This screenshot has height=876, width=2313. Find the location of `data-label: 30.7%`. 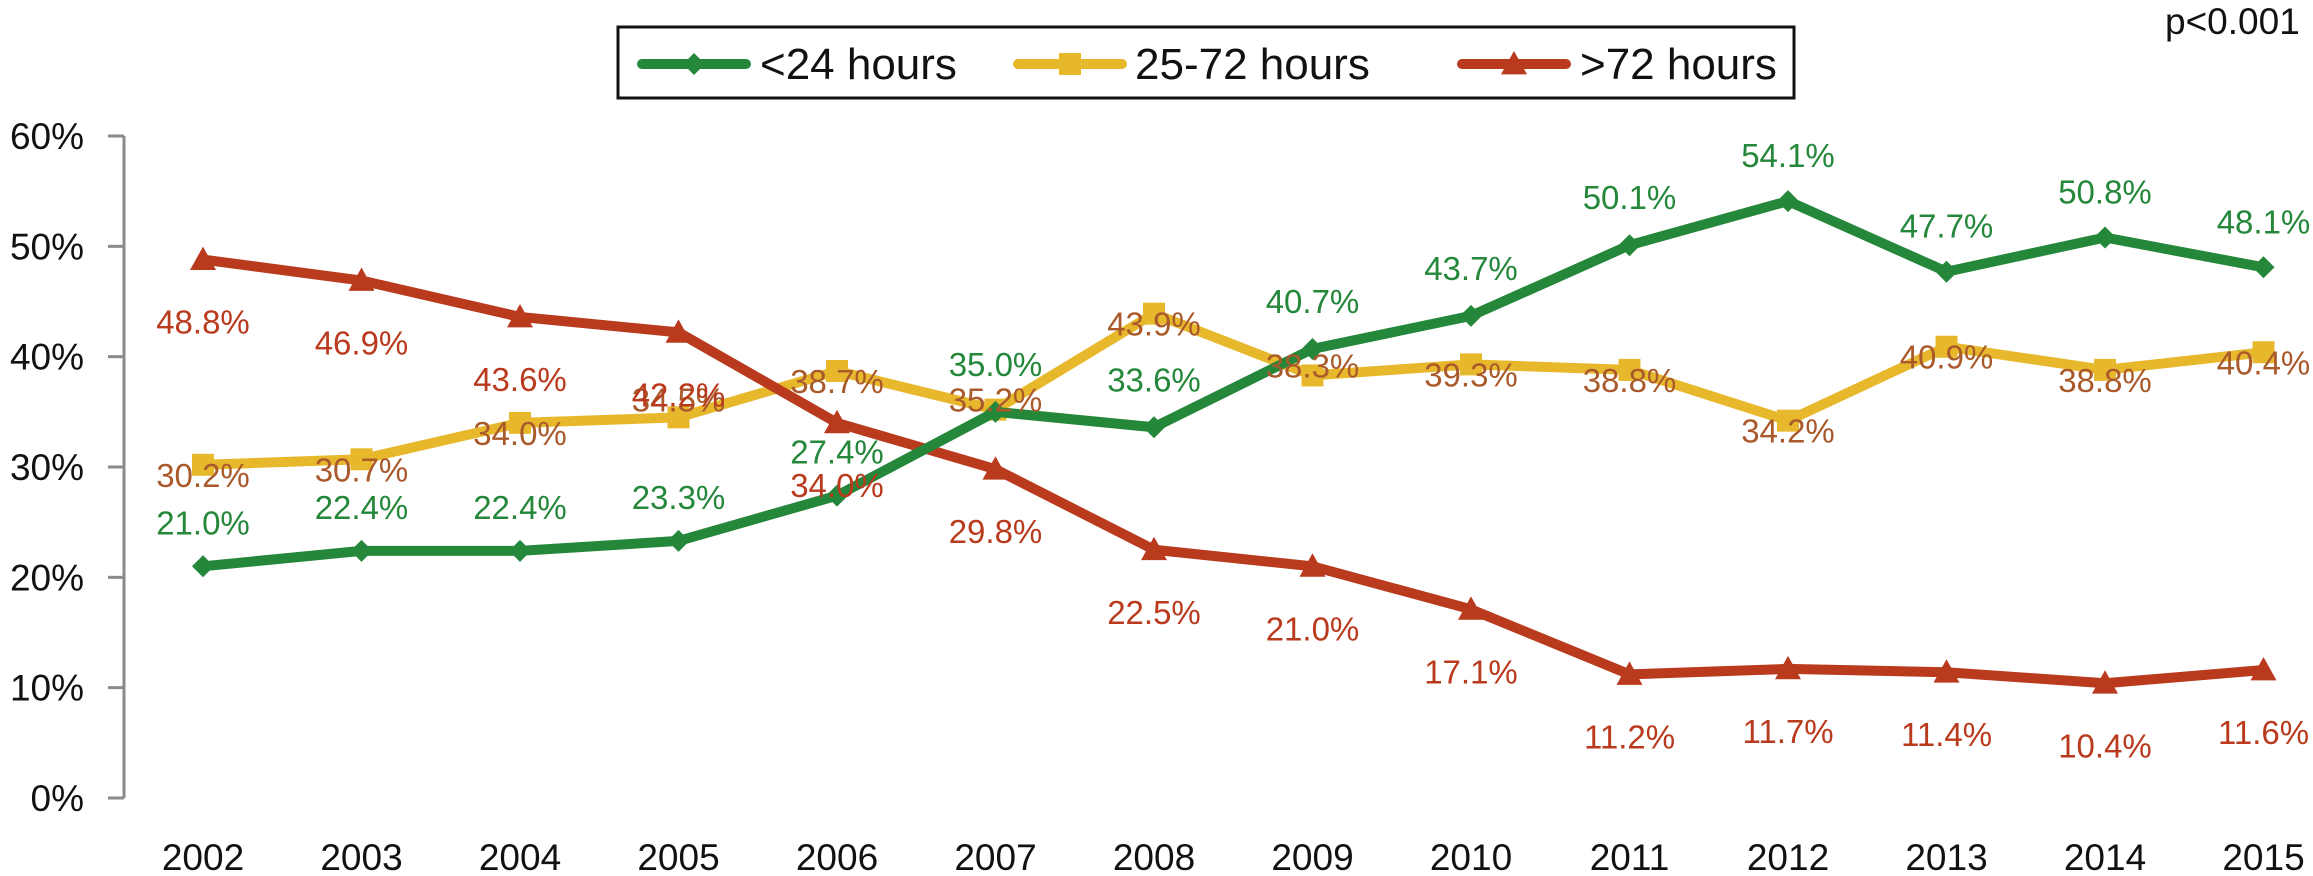

data-label: 30.7% is located at coordinates (362, 469).